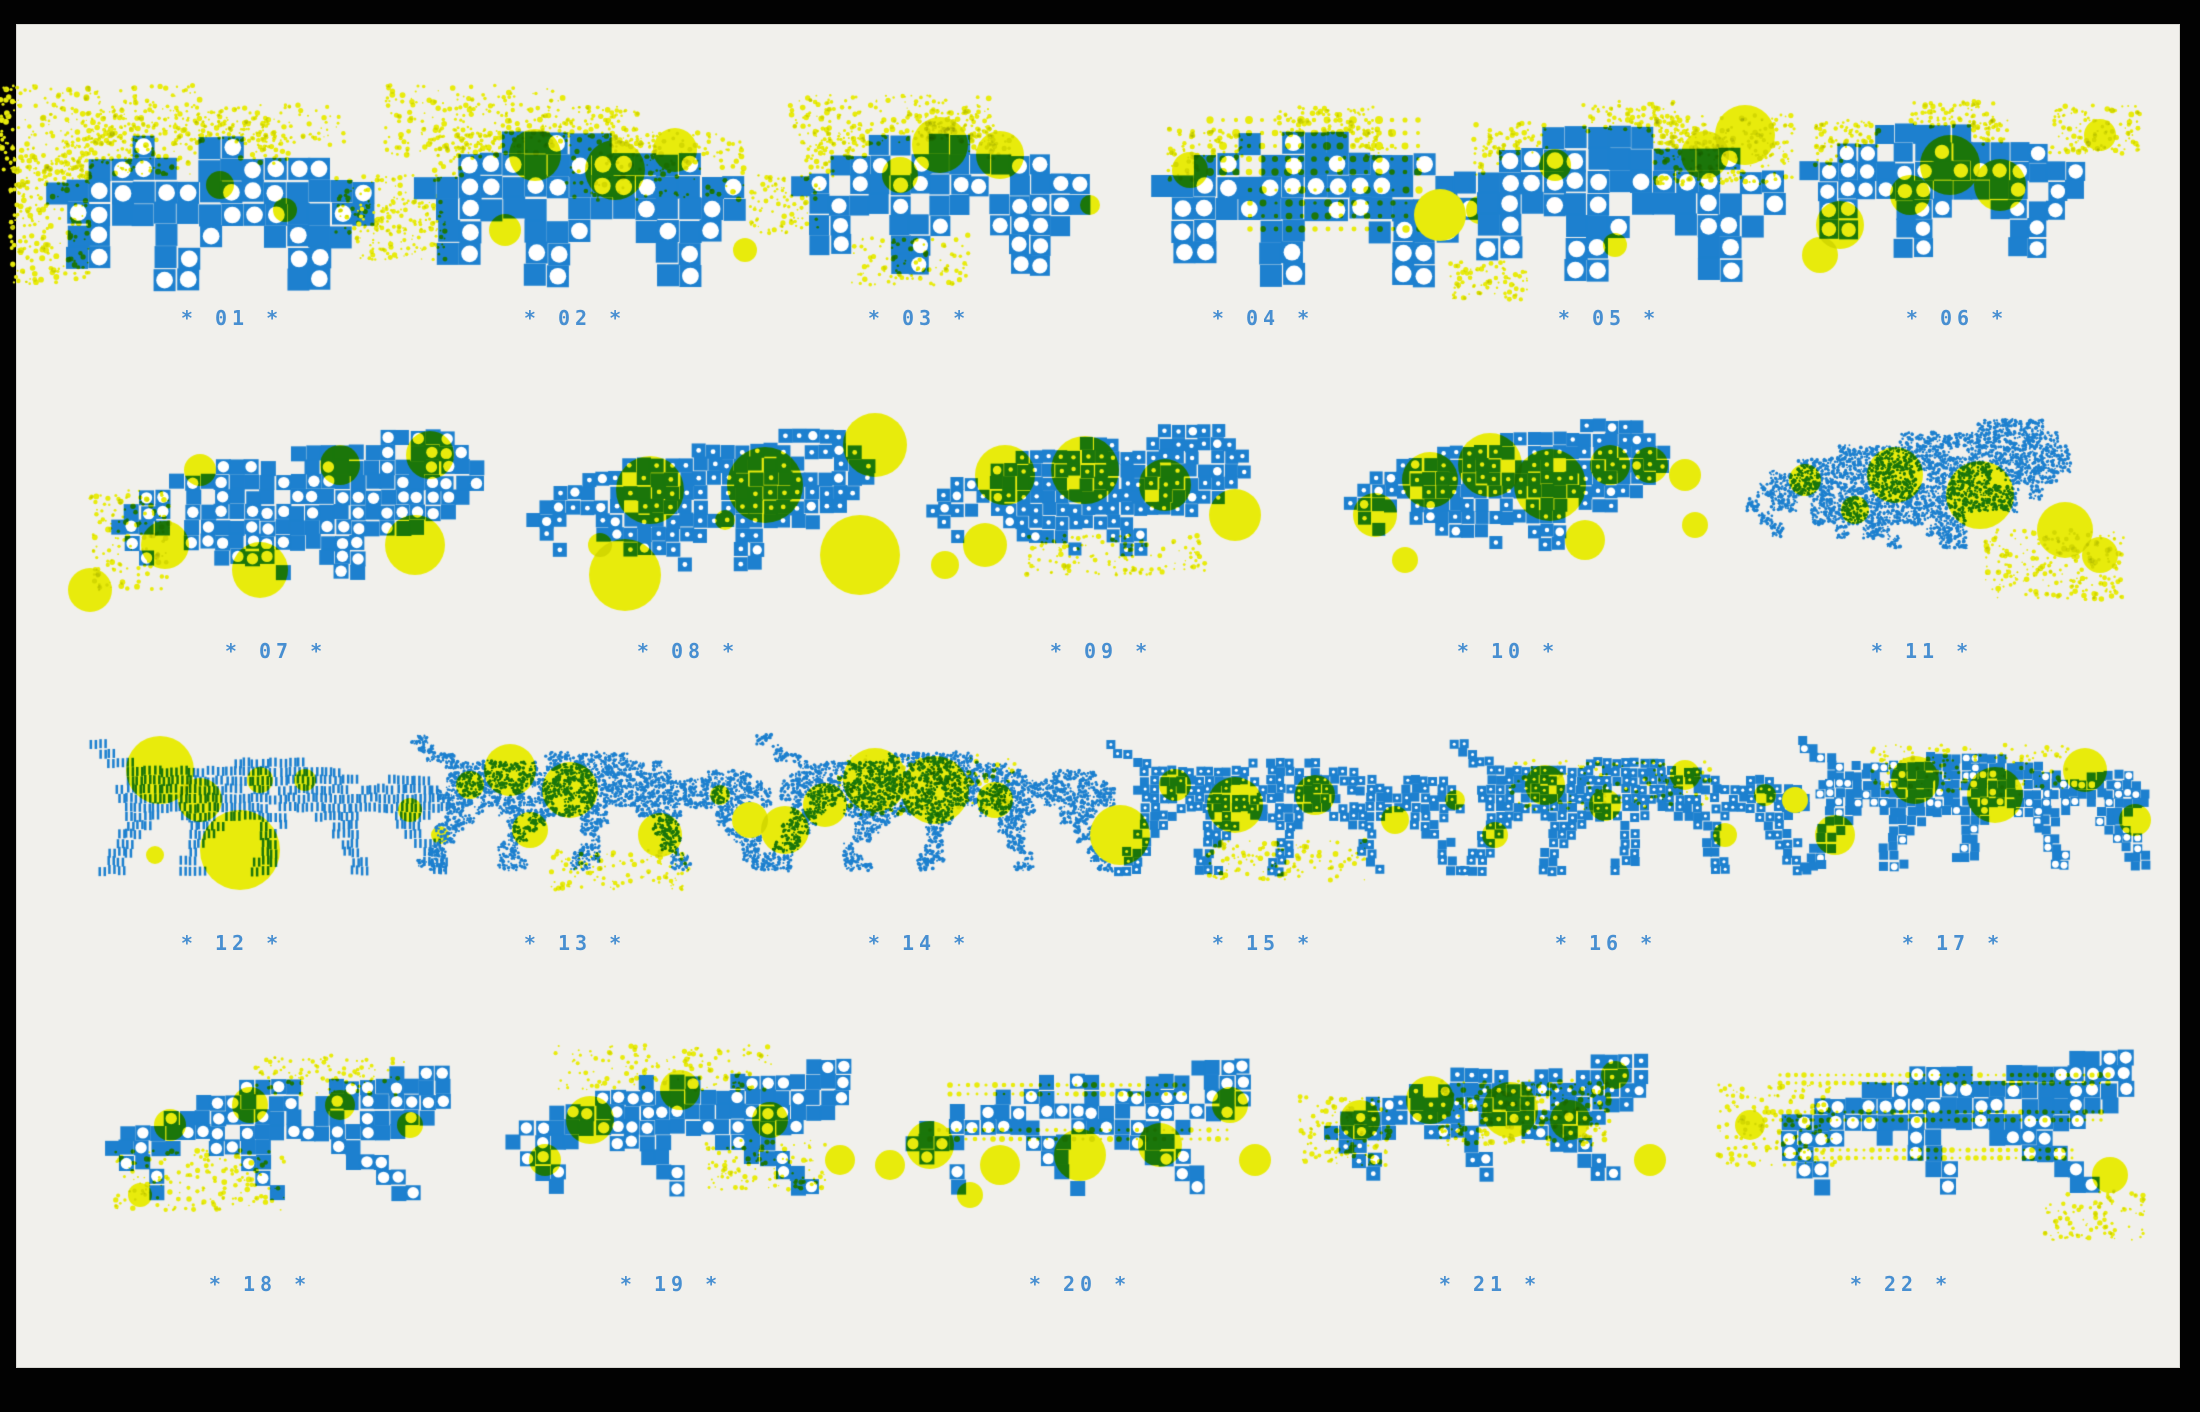 Image resolution: width=2200 pixels, height=1412 pixels. What do you see at coordinates (1609, 318) in the screenshot?
I see `frame-label: * 05 *` at bounding box center [1609, 318].